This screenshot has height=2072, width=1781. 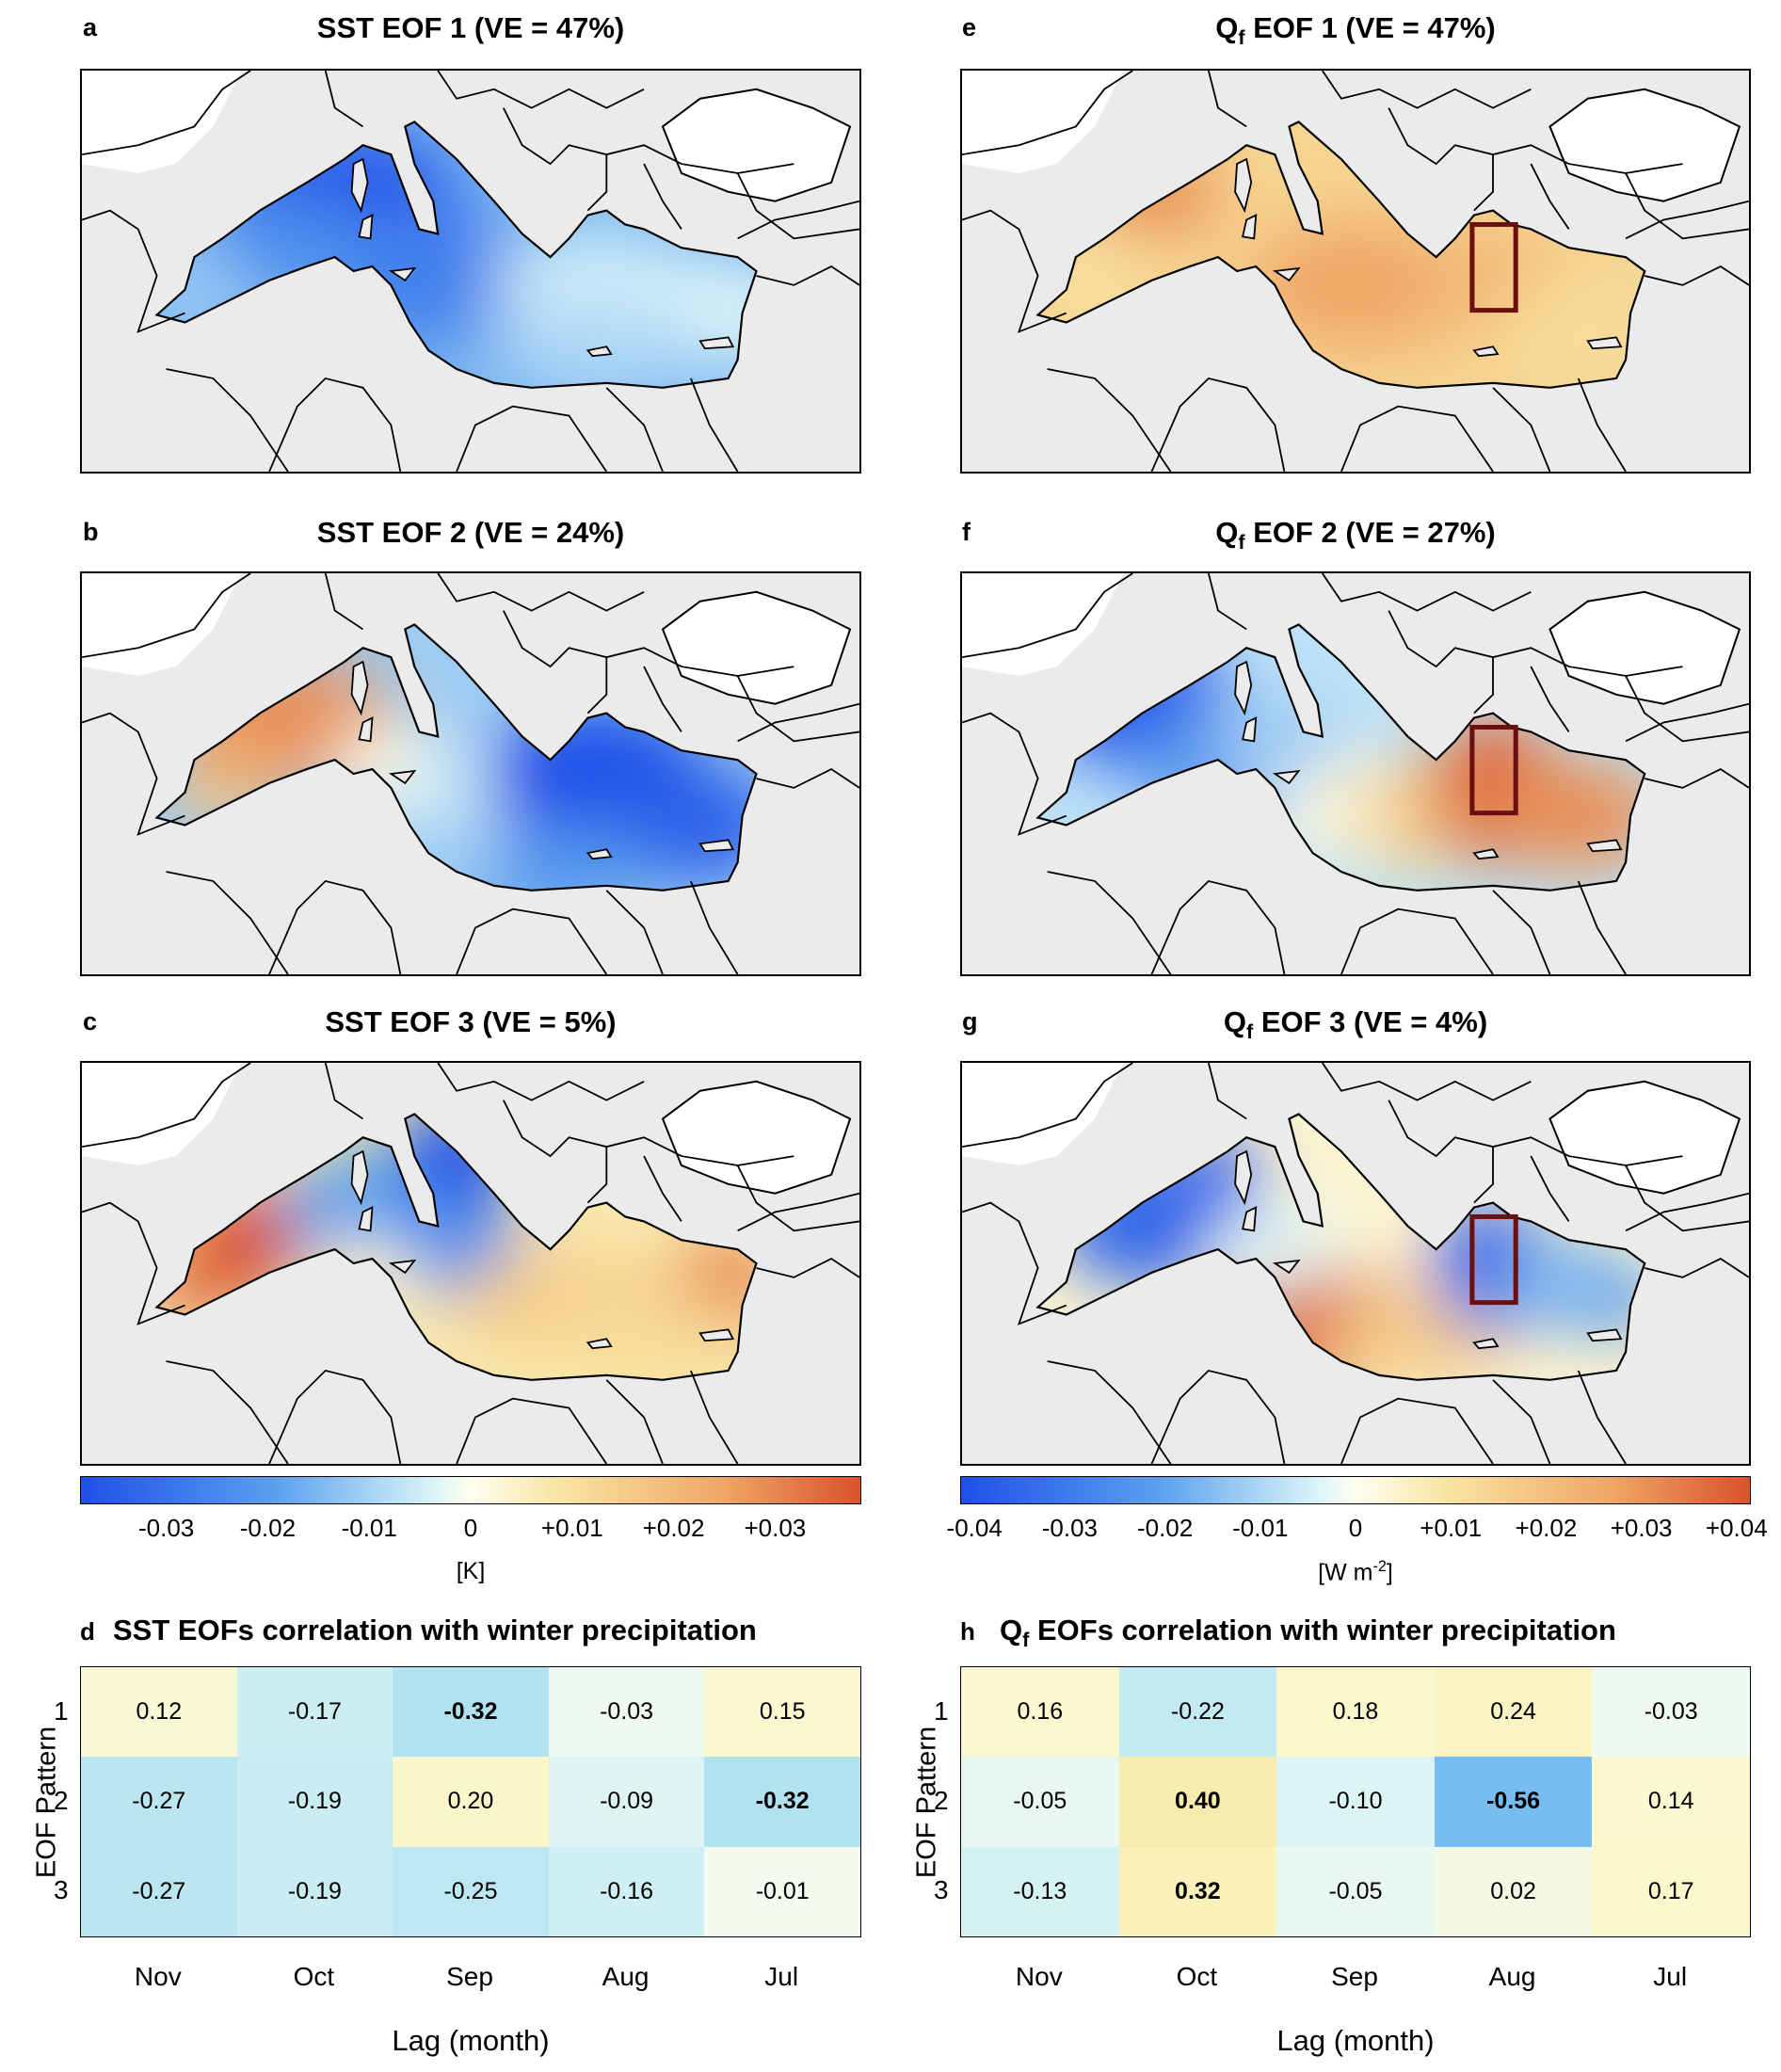 What do you see at coordinates (1070, 1528) in the screenshot?
I see `colorbar-tick-label: -0.03` at bounding box center [1070, 1528].